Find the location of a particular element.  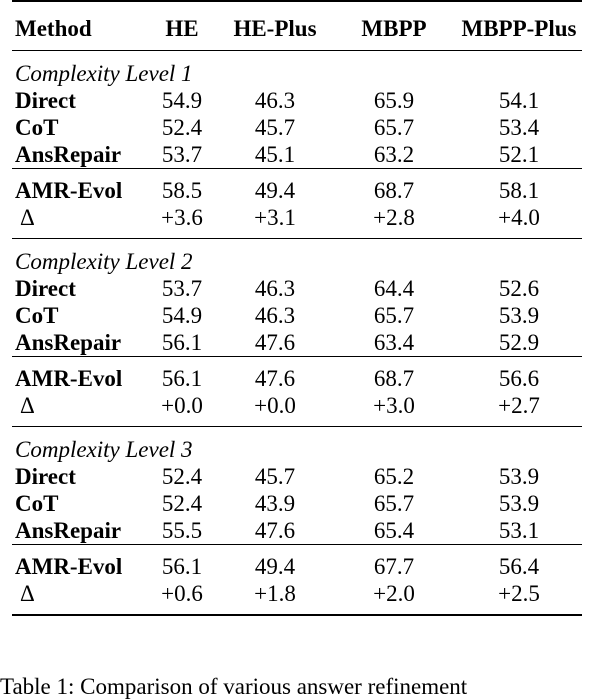

table-row: AnsRepair 55.5 47.6 65.4 53.1 is located at coordinates (297, 531).